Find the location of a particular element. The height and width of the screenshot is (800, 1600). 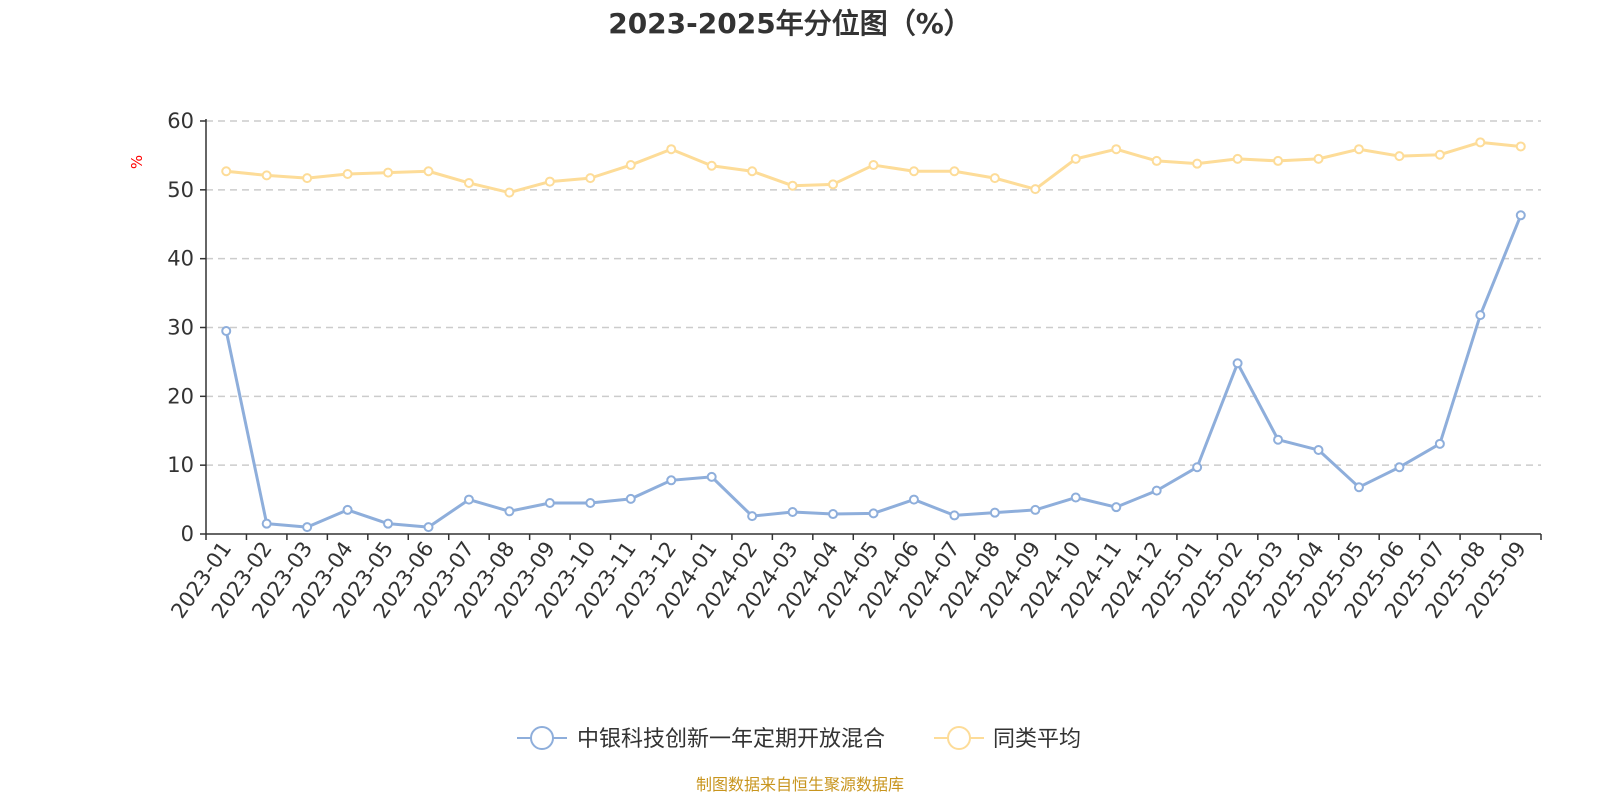

legend-item-0: 中银科技创新一年定期开放混合 is located at coordinates (701, 739).